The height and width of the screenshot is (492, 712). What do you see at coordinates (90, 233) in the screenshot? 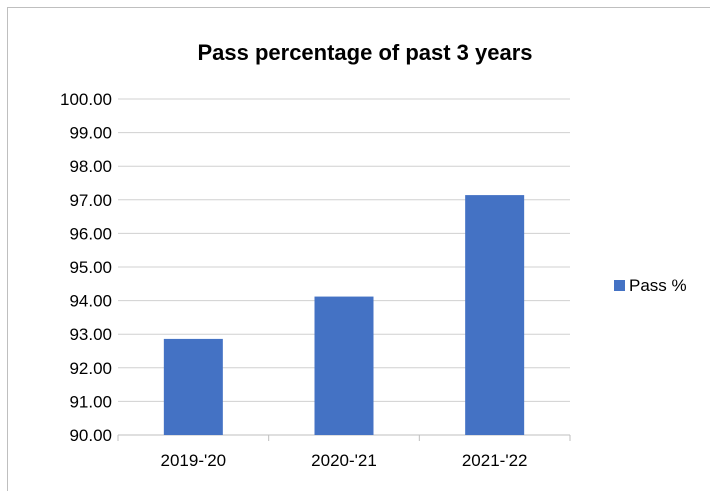
I see `y-tick-label: 96.00` at bounding box center [90, 233].